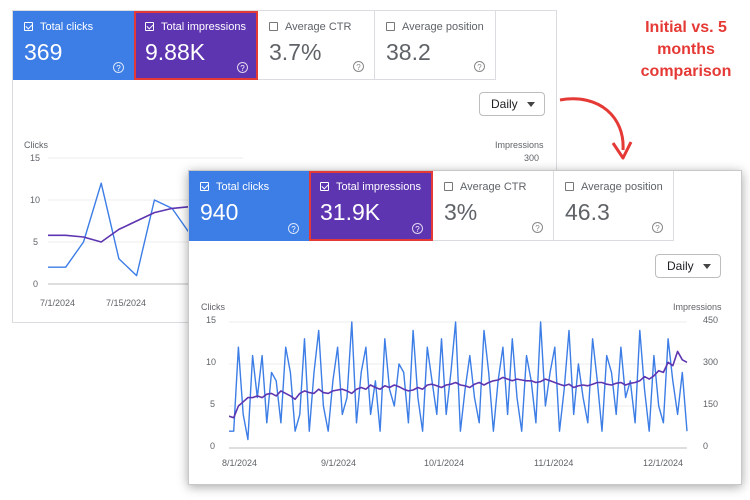 The width and height of the screenshot is (750, 500). Describe the element at coordinates (240, 463) in the screenshot. I see `x-tick: 8/1/2024` at that location.